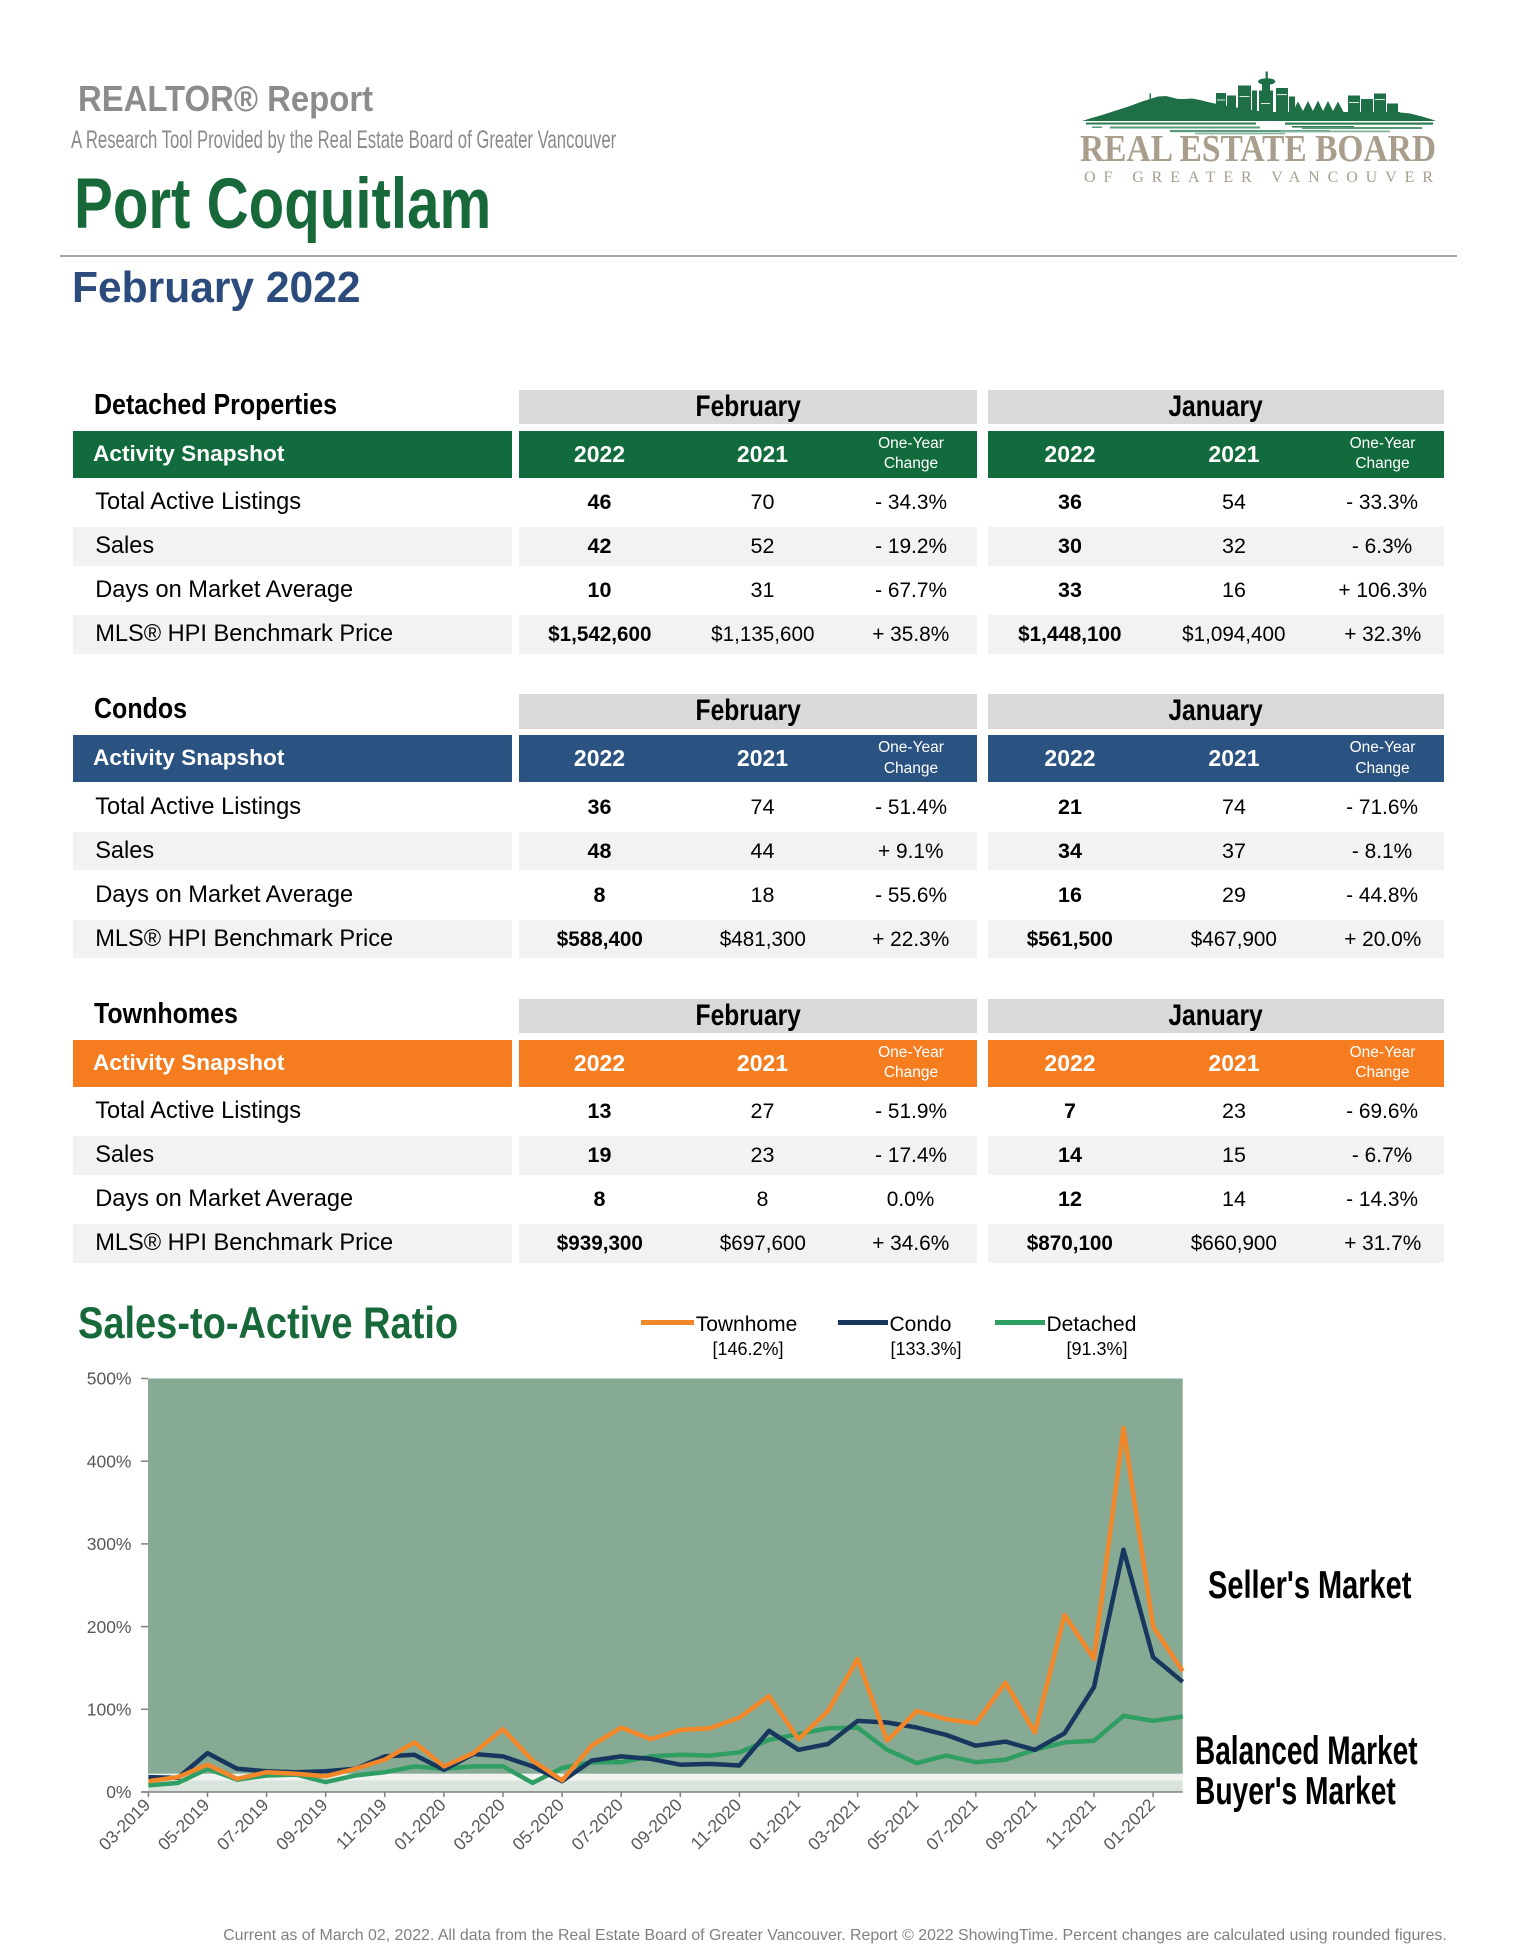 The image size is (1520, 1949). What do you see at coordinates (893, 1825) in the screenshot?
I see `svg-text: 05-2021` at bounding box center [893, 1825].